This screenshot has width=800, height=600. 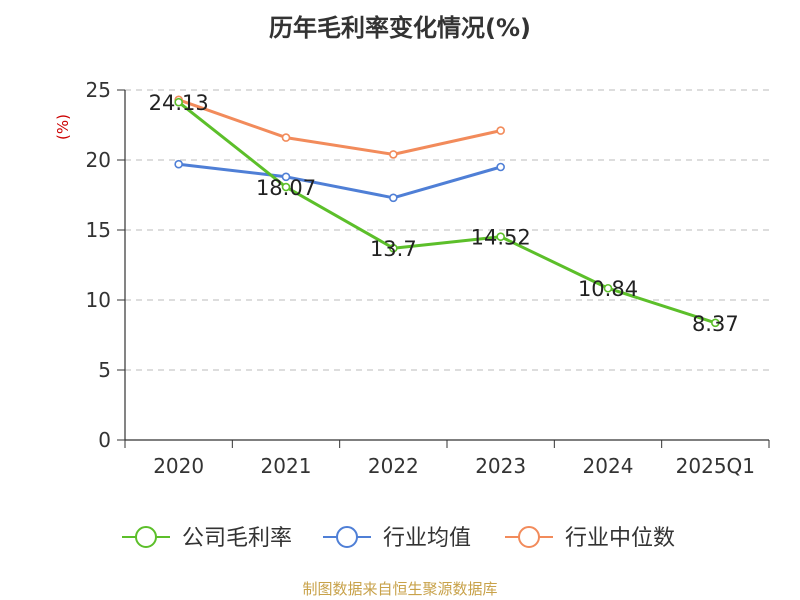 I want to click on x-tick-label: 2025Q1, so click(x=715, y=466).